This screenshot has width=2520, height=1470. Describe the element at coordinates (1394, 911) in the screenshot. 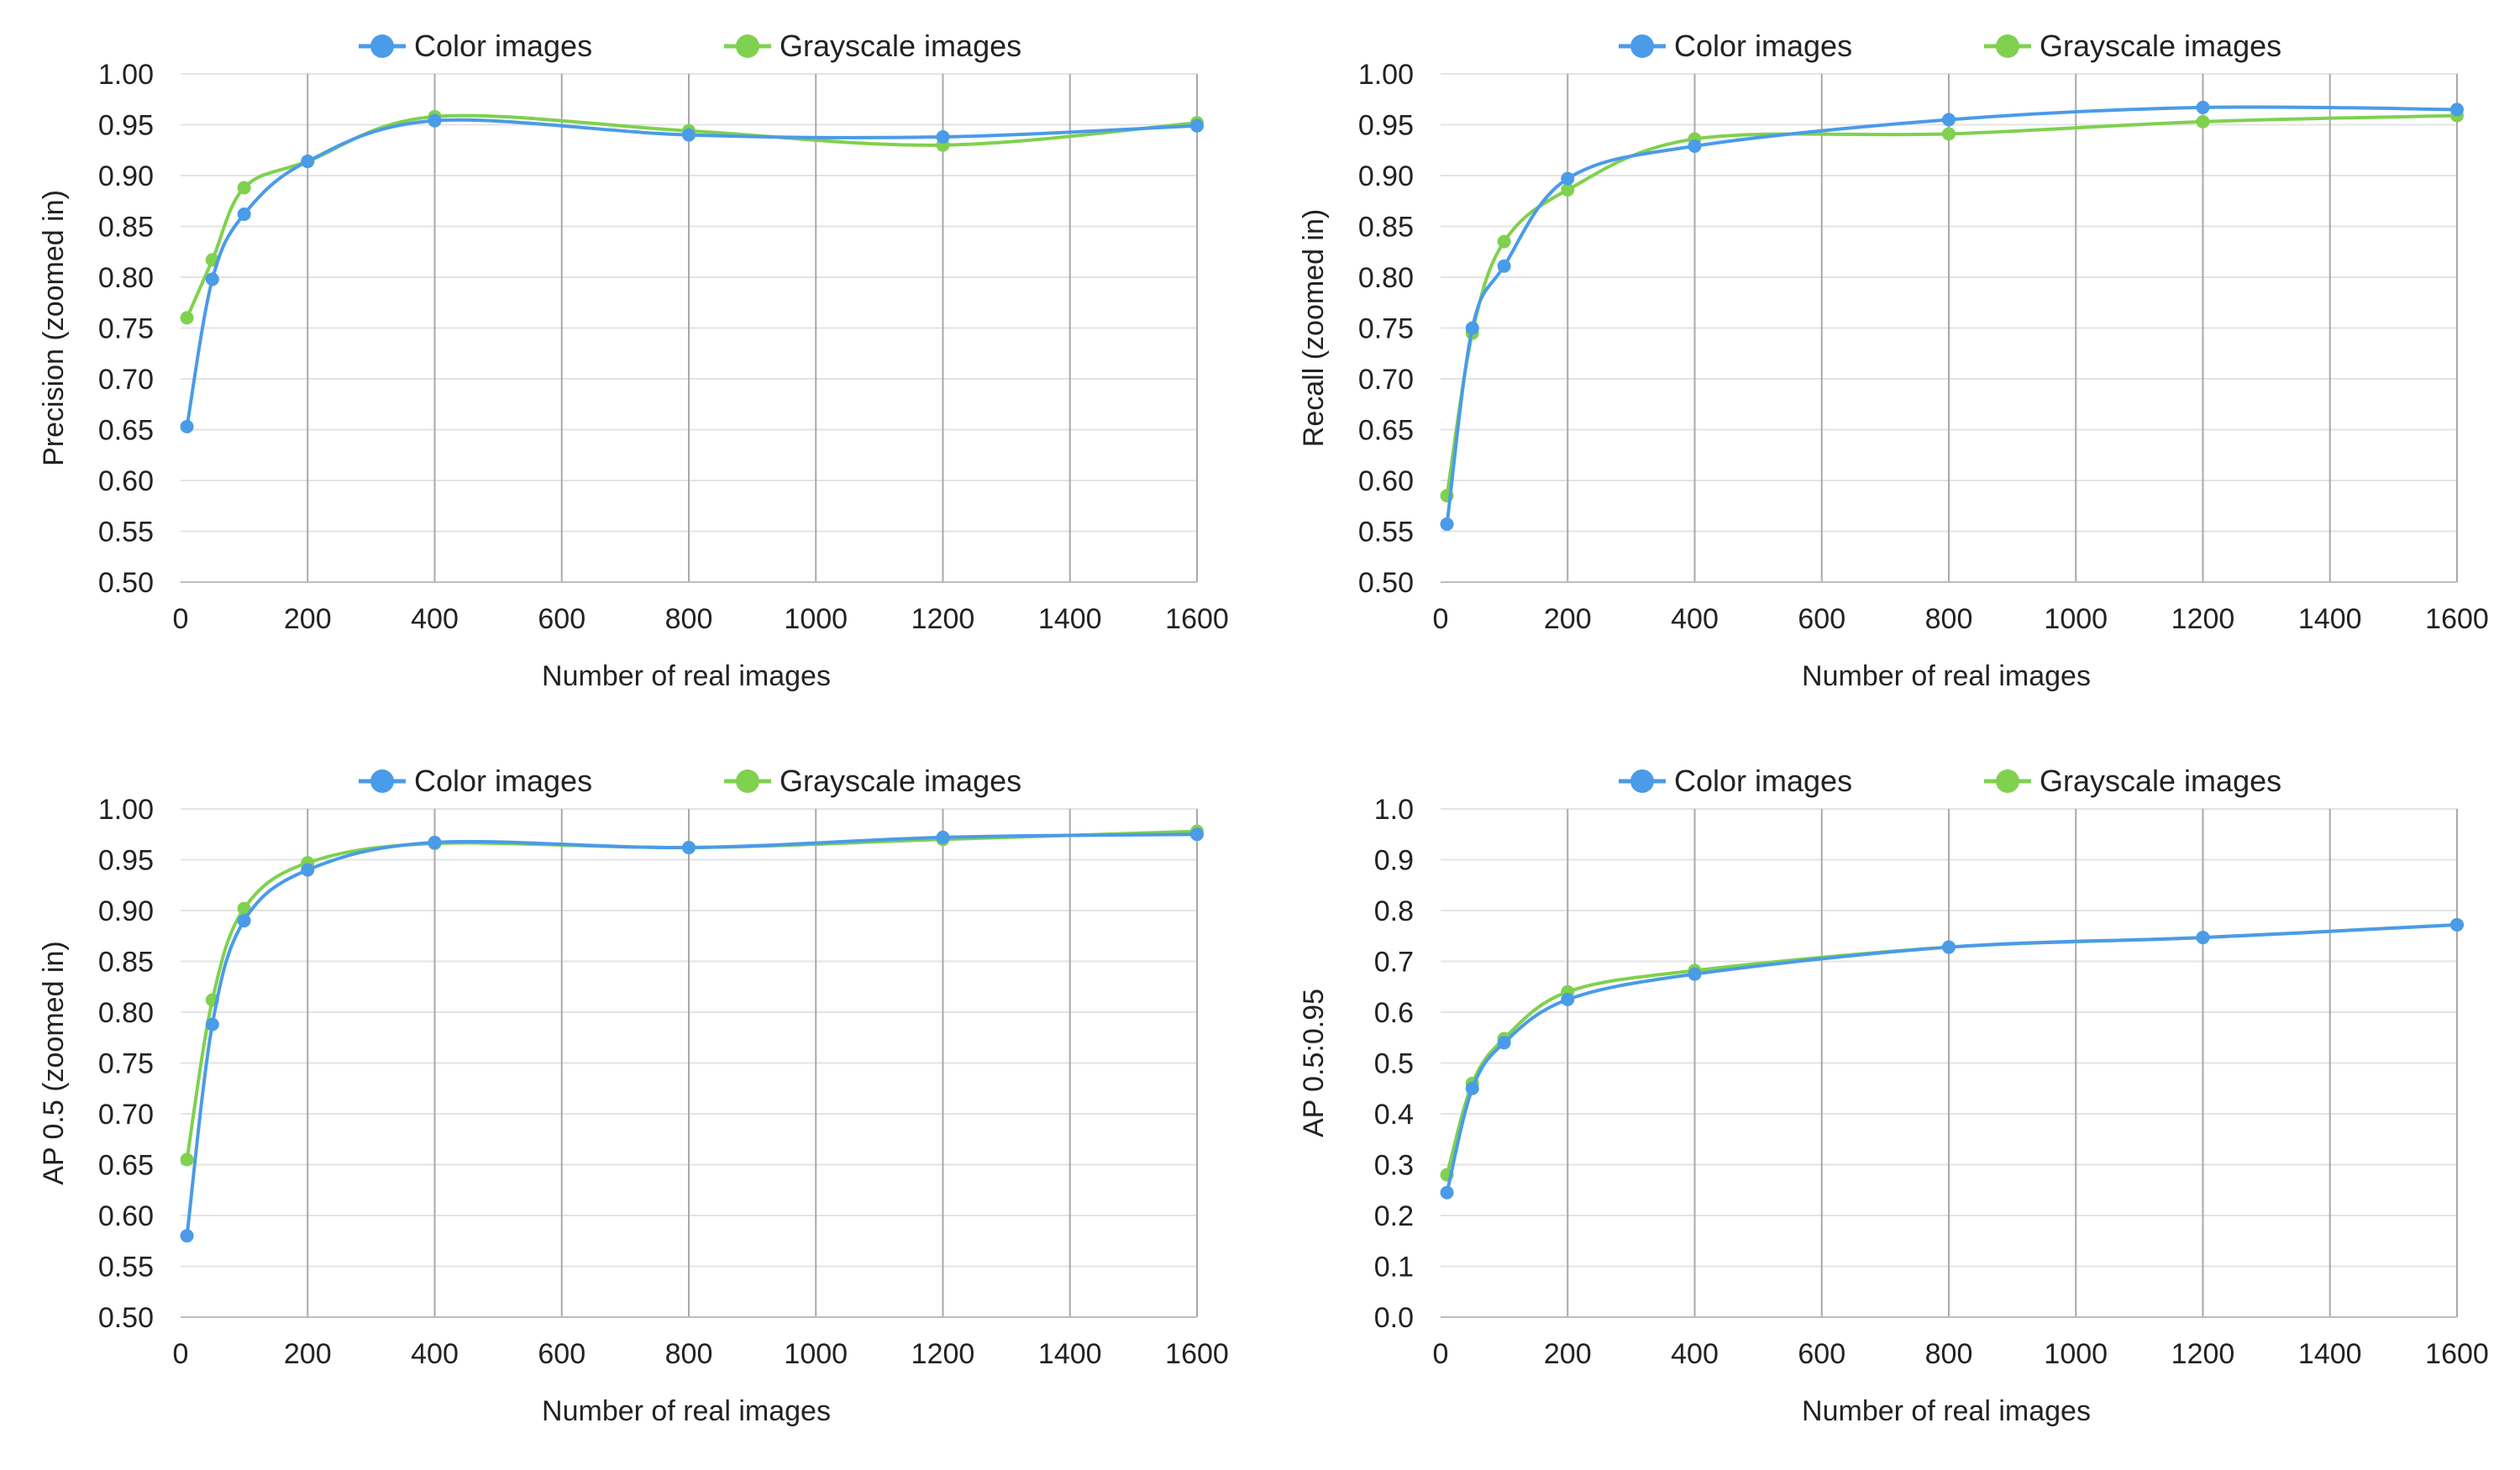

I see `y-tick-label: 0.8` at that location.